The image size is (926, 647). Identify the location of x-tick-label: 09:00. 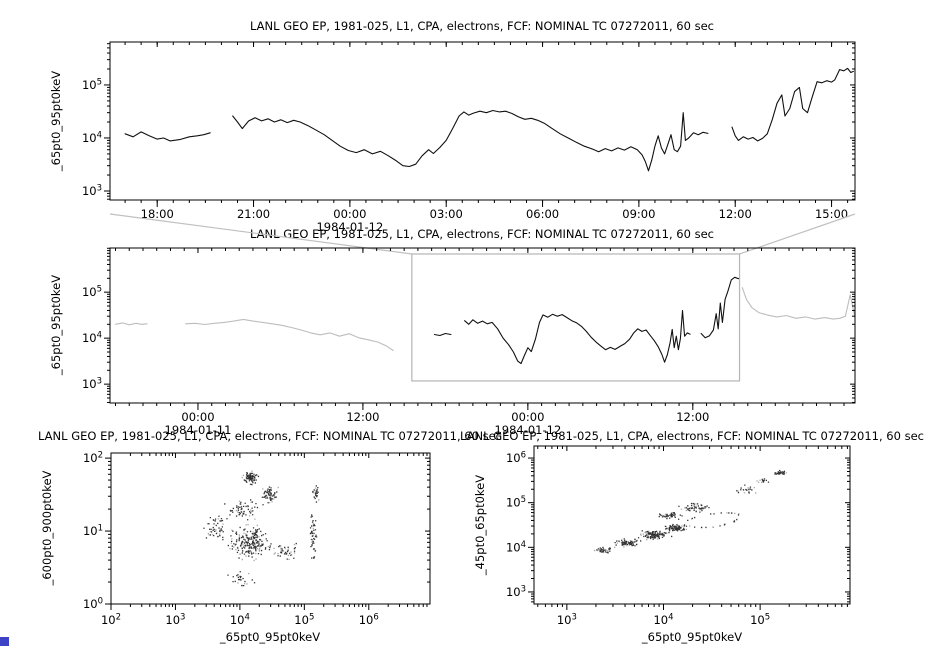
(638, 214).